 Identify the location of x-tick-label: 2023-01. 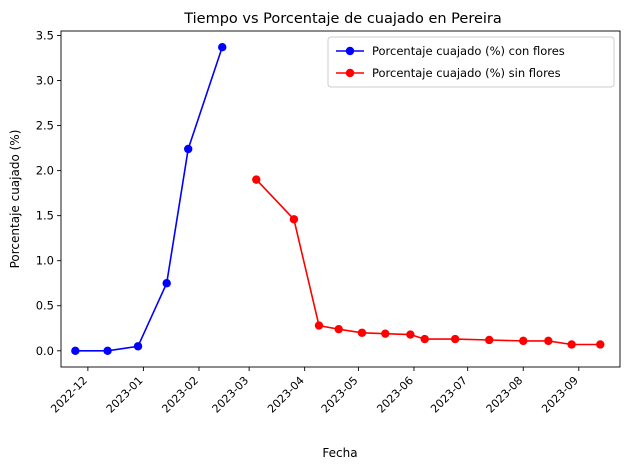
(125, 395).